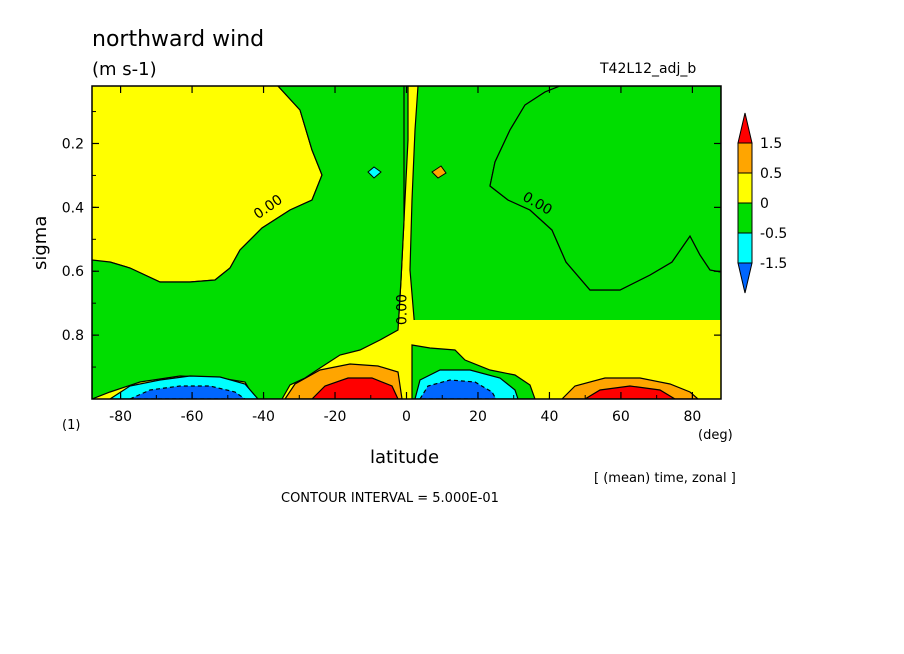 The image size is (904, 654). What do you see at coordinates (773, 234) in the screenshot?
I see `colorbar-label: -0.5` at bounding box center [773, 234].